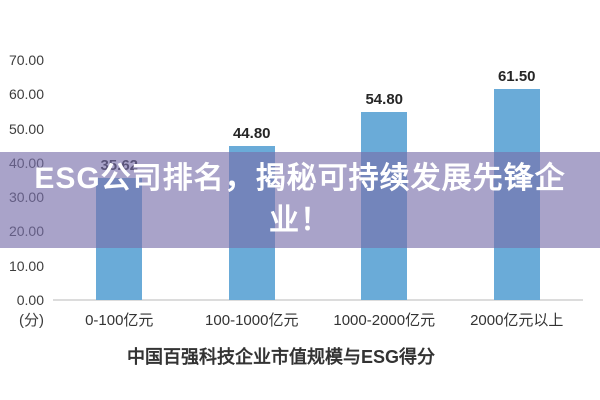 This screenshot has height=400, width=600. What do you see at coordinates (300, 178) in the screenshot?
I see `headline-text-line: ESG公司排名，揭秘可持续发展先锋企` at bounding box center [300, 178].